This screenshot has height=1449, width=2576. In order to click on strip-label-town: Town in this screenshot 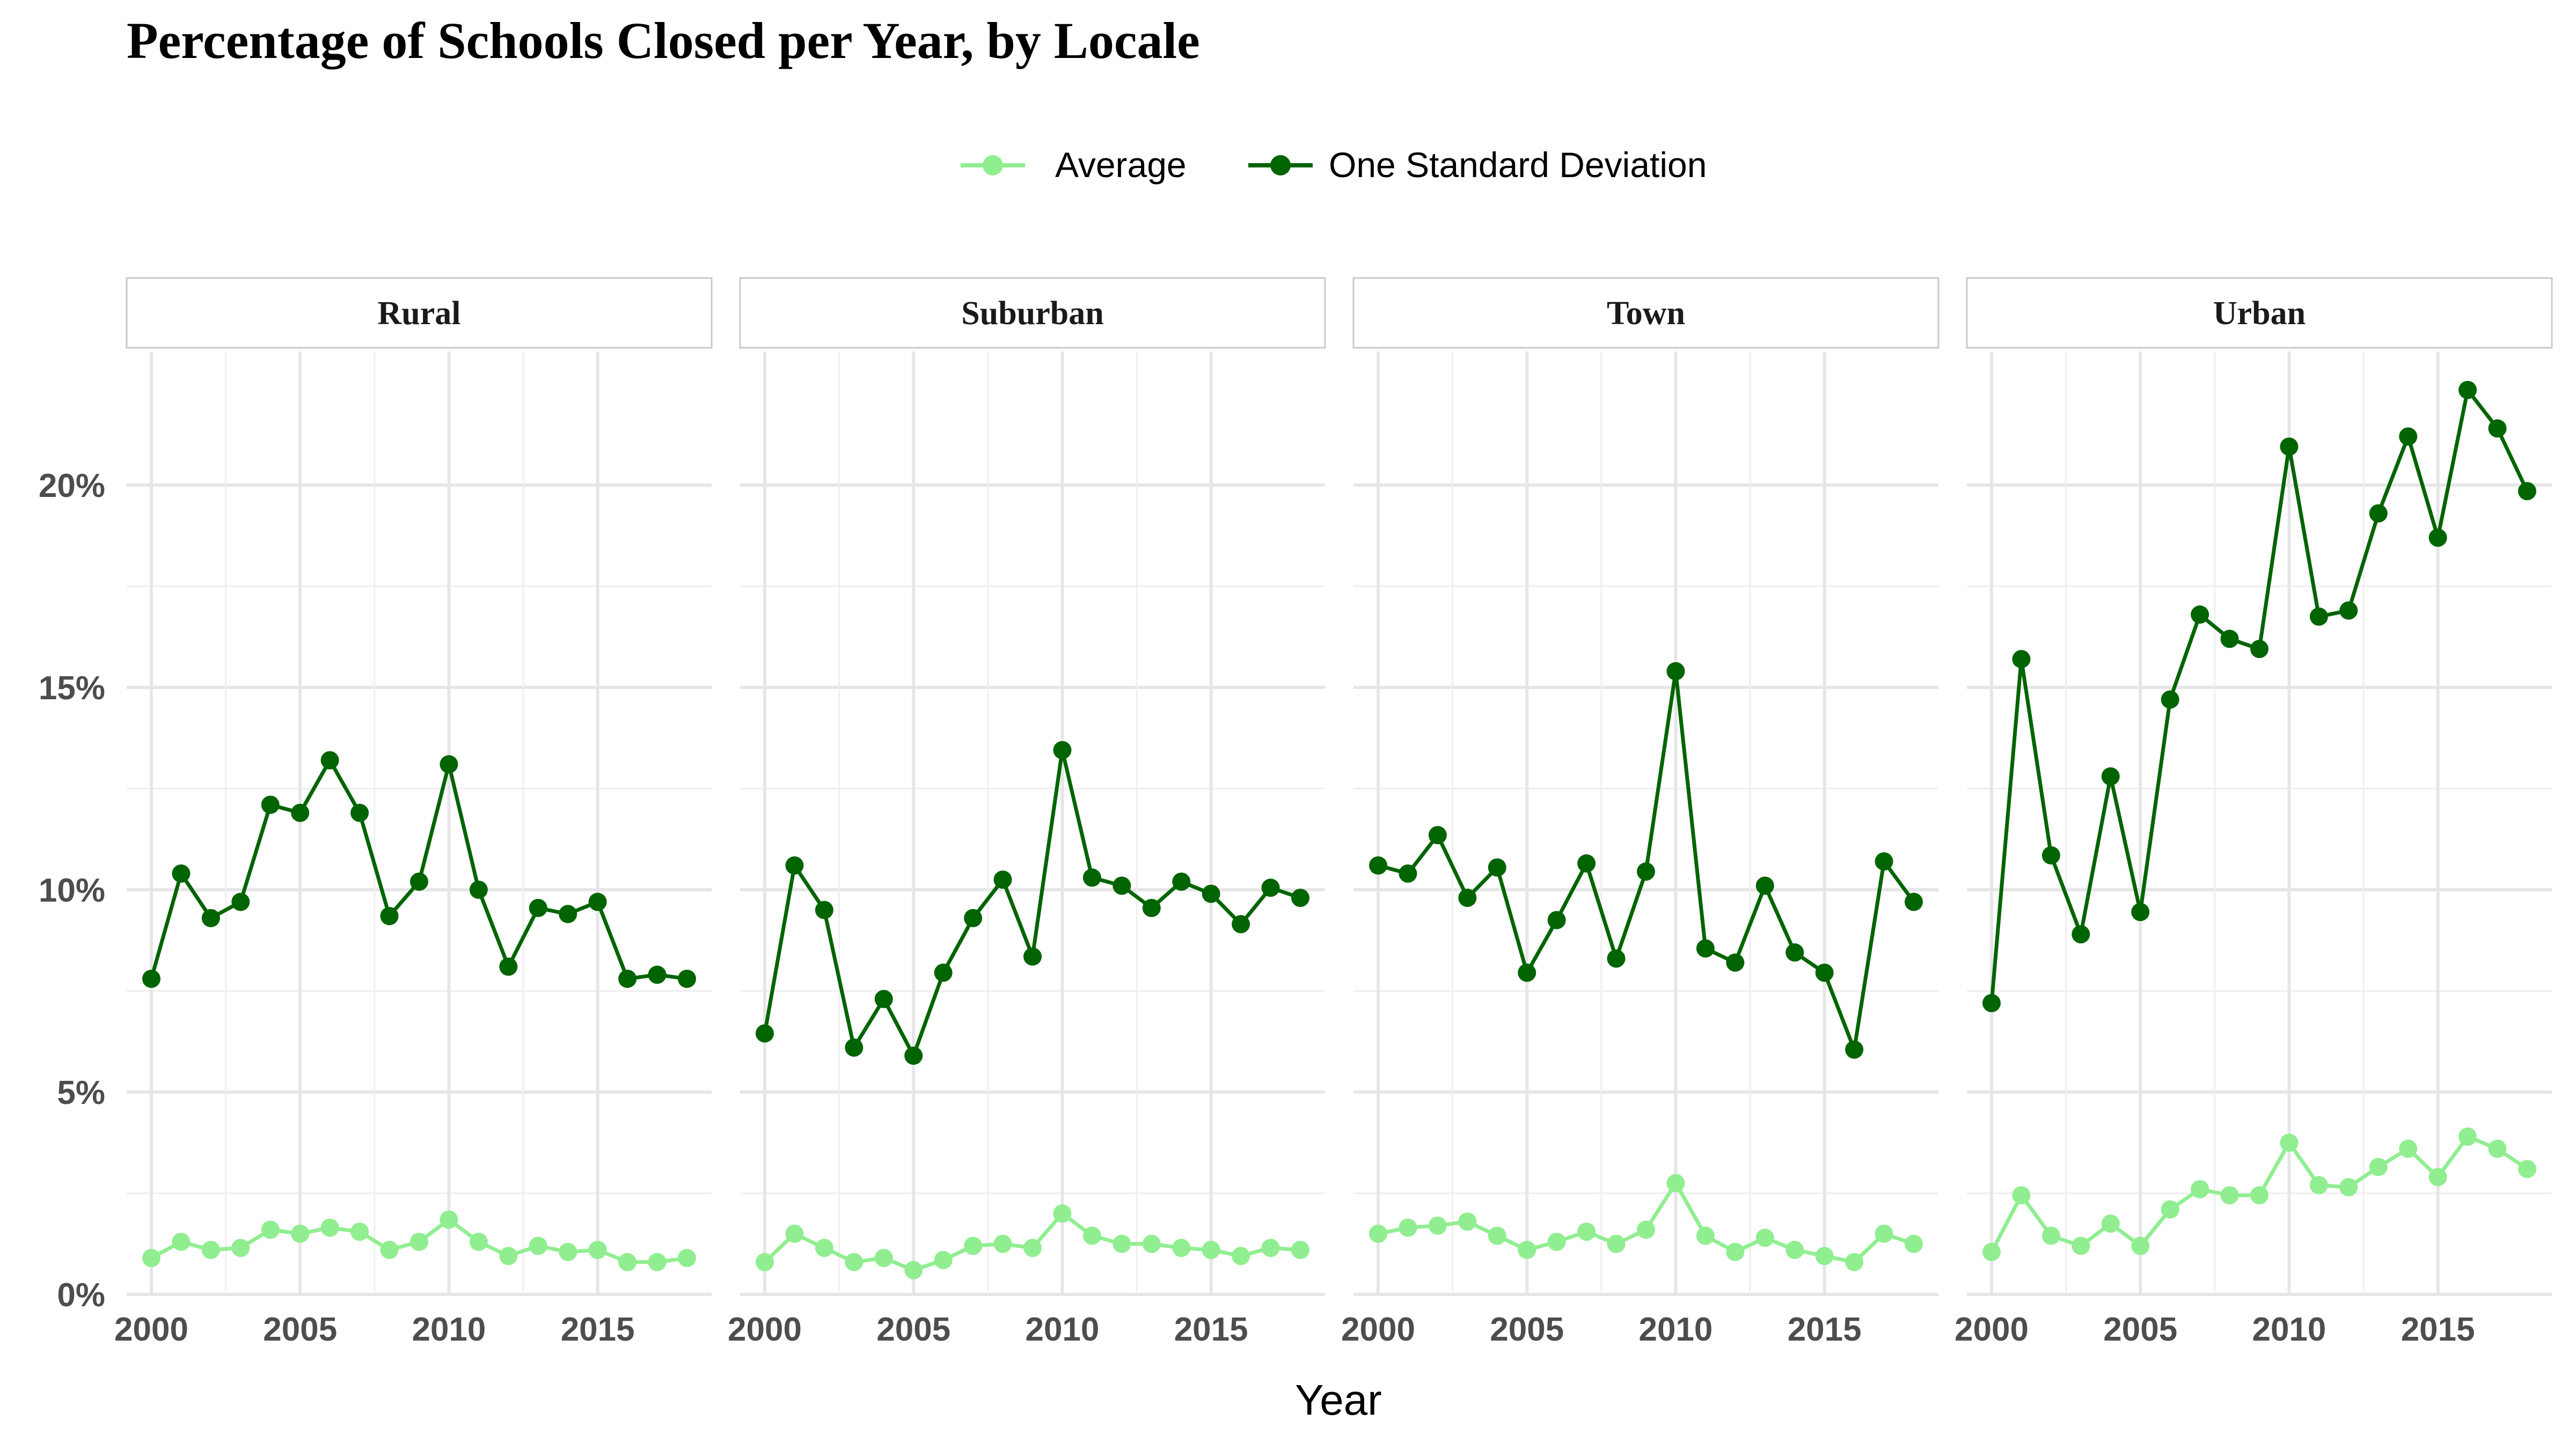, I will do `click(1646, 313)`.